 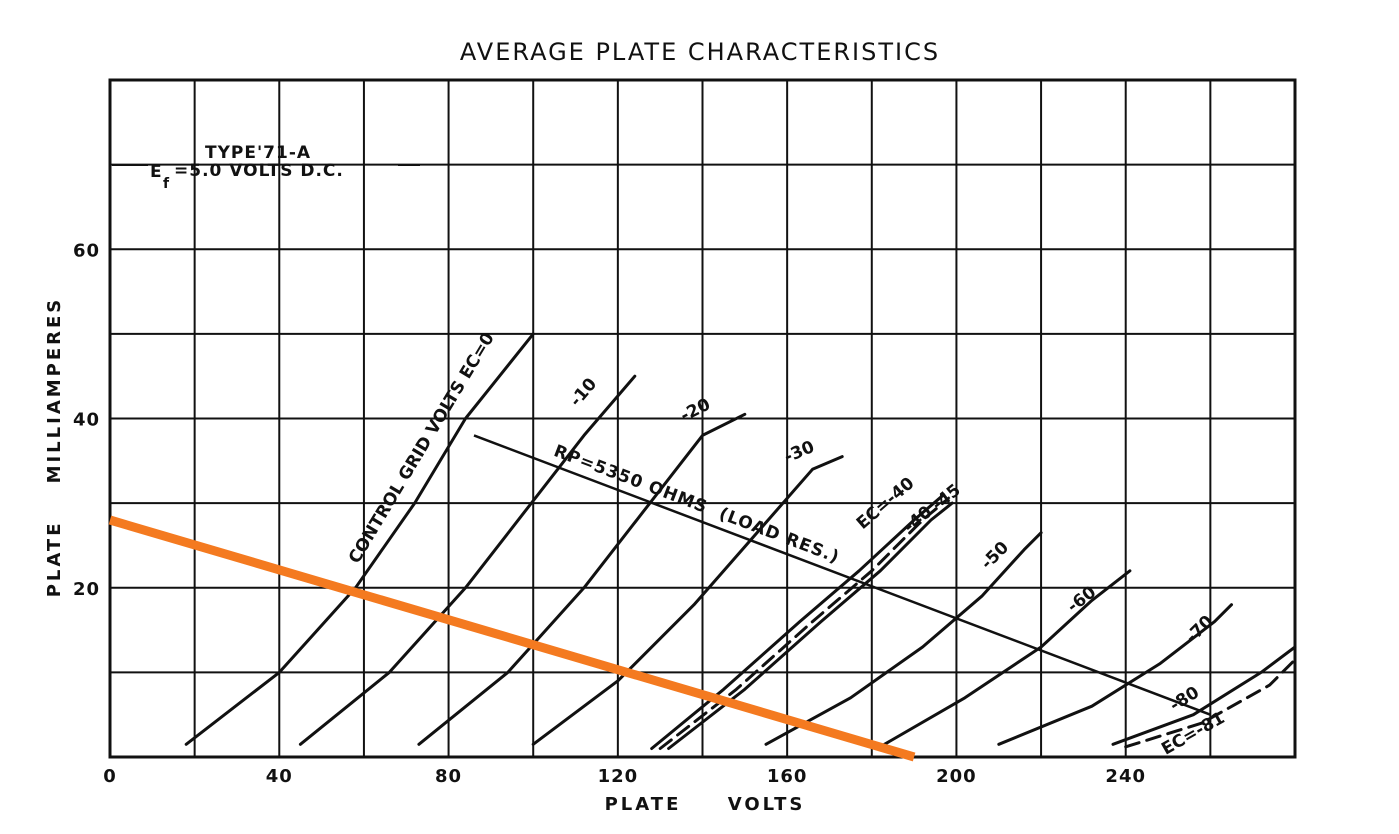 What do you see at coordinates (86, 420) in the screenshot?
I see `y-tick-label: 40` at bounding box center [86, 420].